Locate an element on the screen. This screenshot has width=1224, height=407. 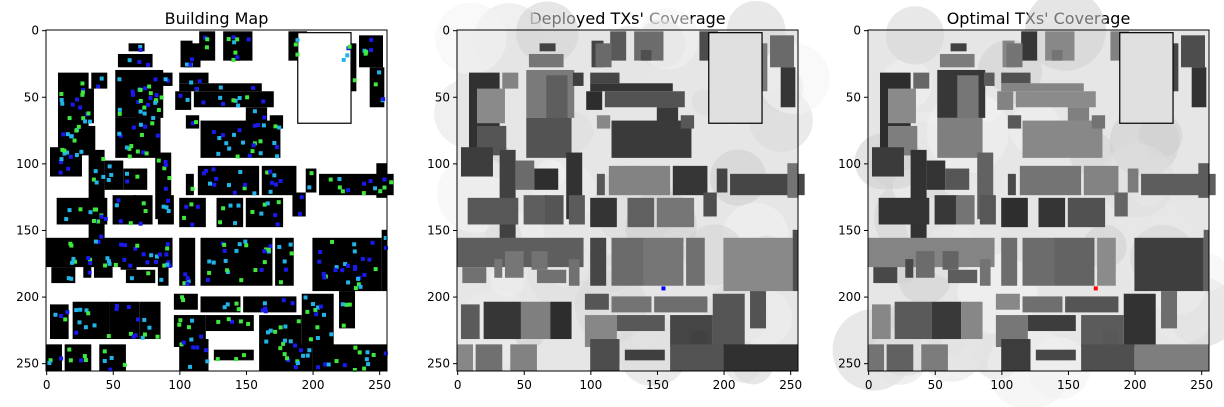
x-tick-label: 0 is located at coordinates (47, 385).